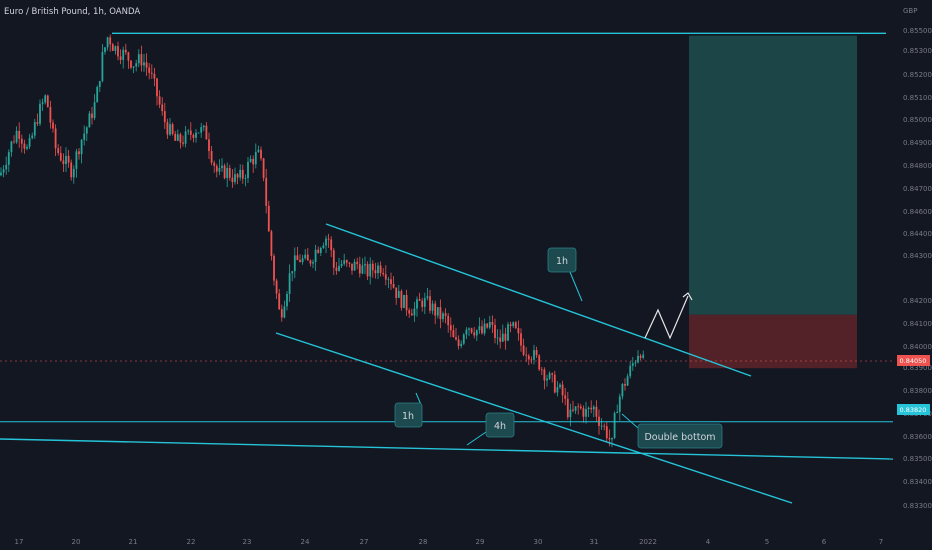 The image size is (932, 550). What do you see at coordinates (708, 542) in the screenshot?
I see `time-tick-label: 4` at bounding box center [708, 542].